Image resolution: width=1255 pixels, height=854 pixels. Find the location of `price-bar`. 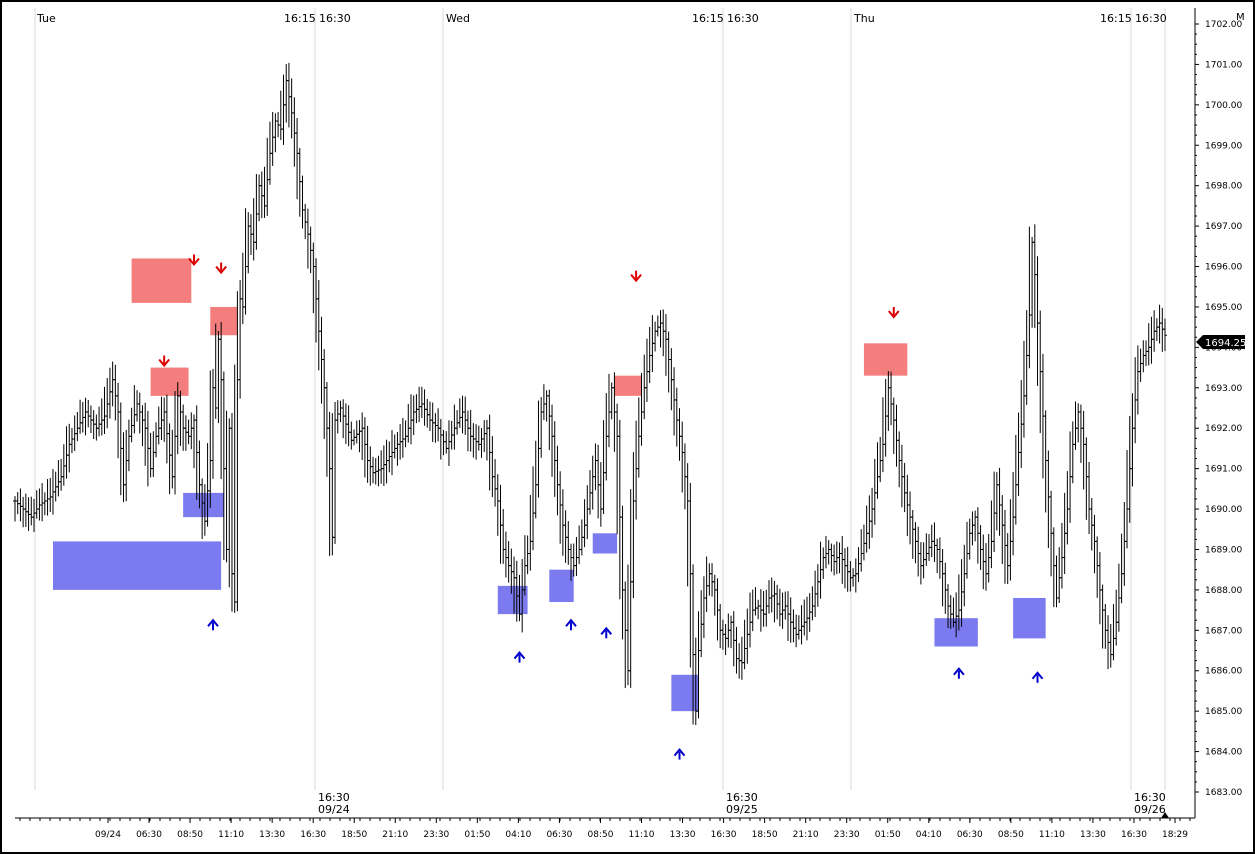

price-bar is located at coordinates (1165, 334).